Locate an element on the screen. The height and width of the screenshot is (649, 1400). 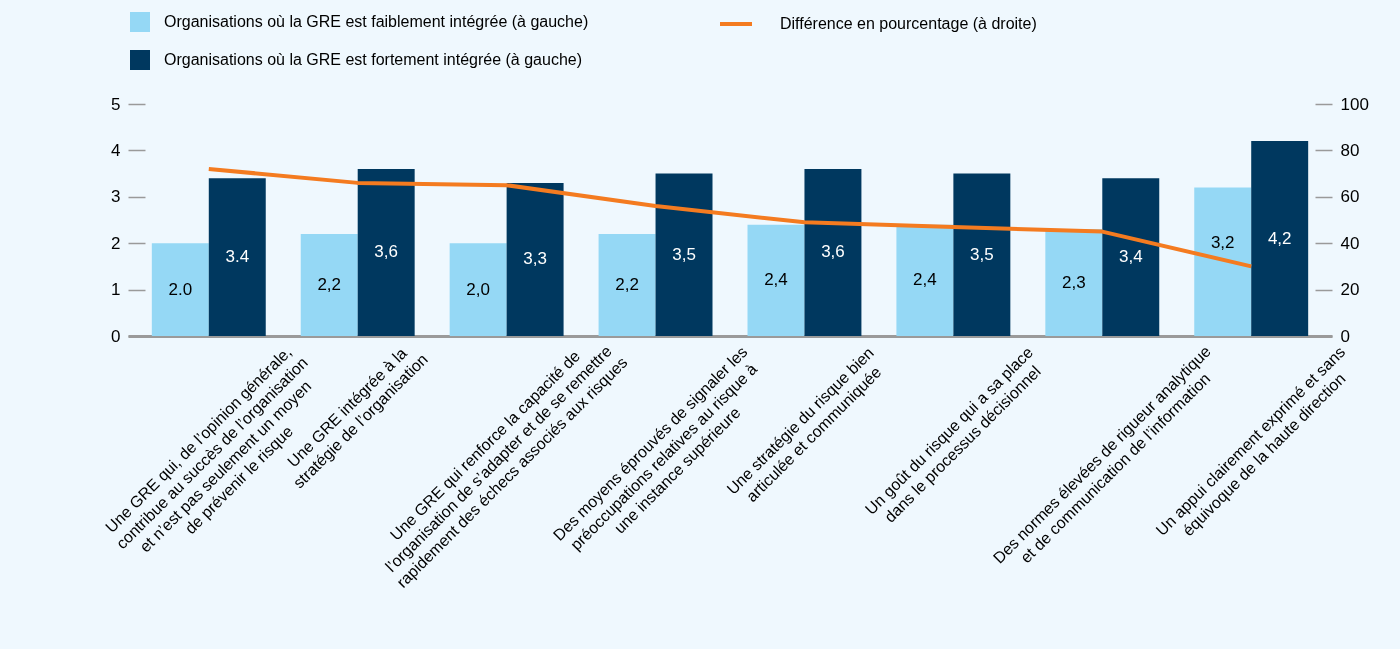
y-tick-label: 0 is located at coordinates (116, 336).